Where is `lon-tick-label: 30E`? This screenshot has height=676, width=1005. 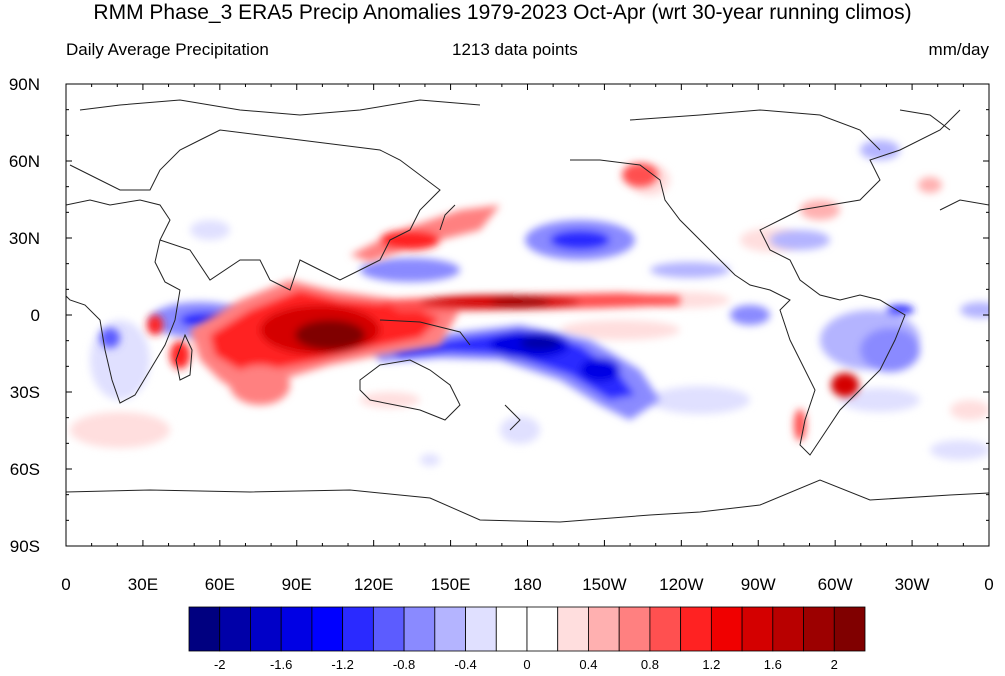 lon-tick-label: 30E is located at coordinates (143, 584).